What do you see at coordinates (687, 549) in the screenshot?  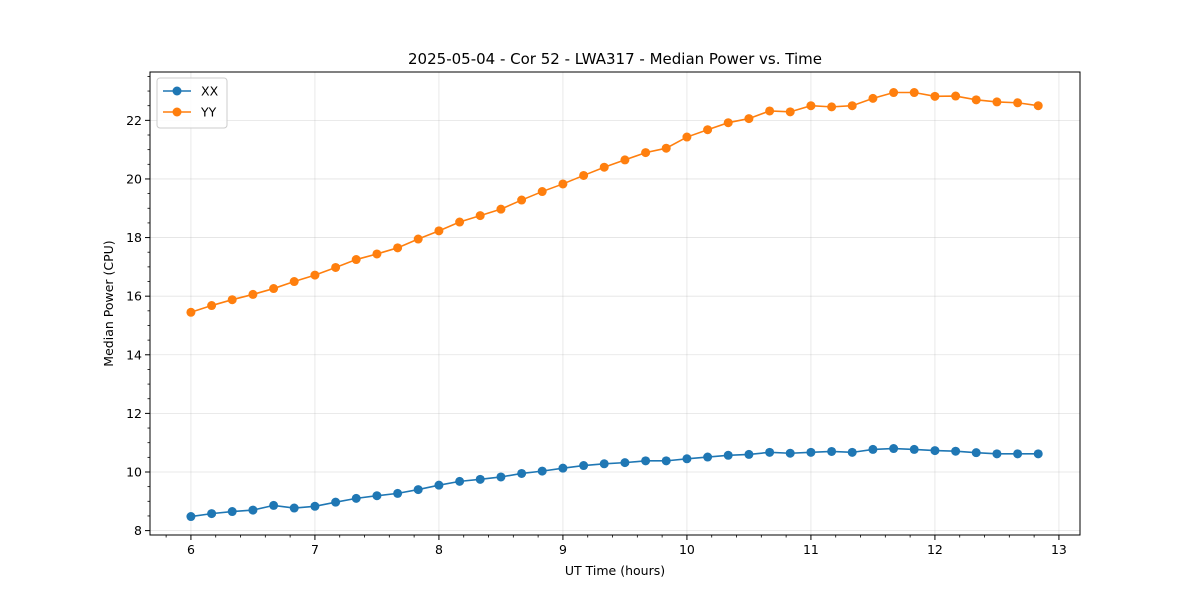 I see `x-tick-label: 10` at bounding box center [687, 549].